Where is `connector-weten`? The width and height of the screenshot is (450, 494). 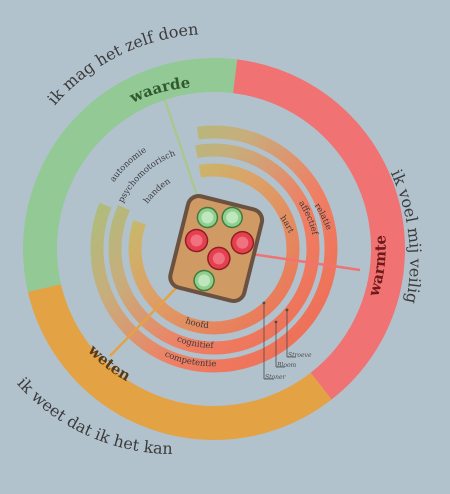
connector-weten is located at coordinates (145, 320).